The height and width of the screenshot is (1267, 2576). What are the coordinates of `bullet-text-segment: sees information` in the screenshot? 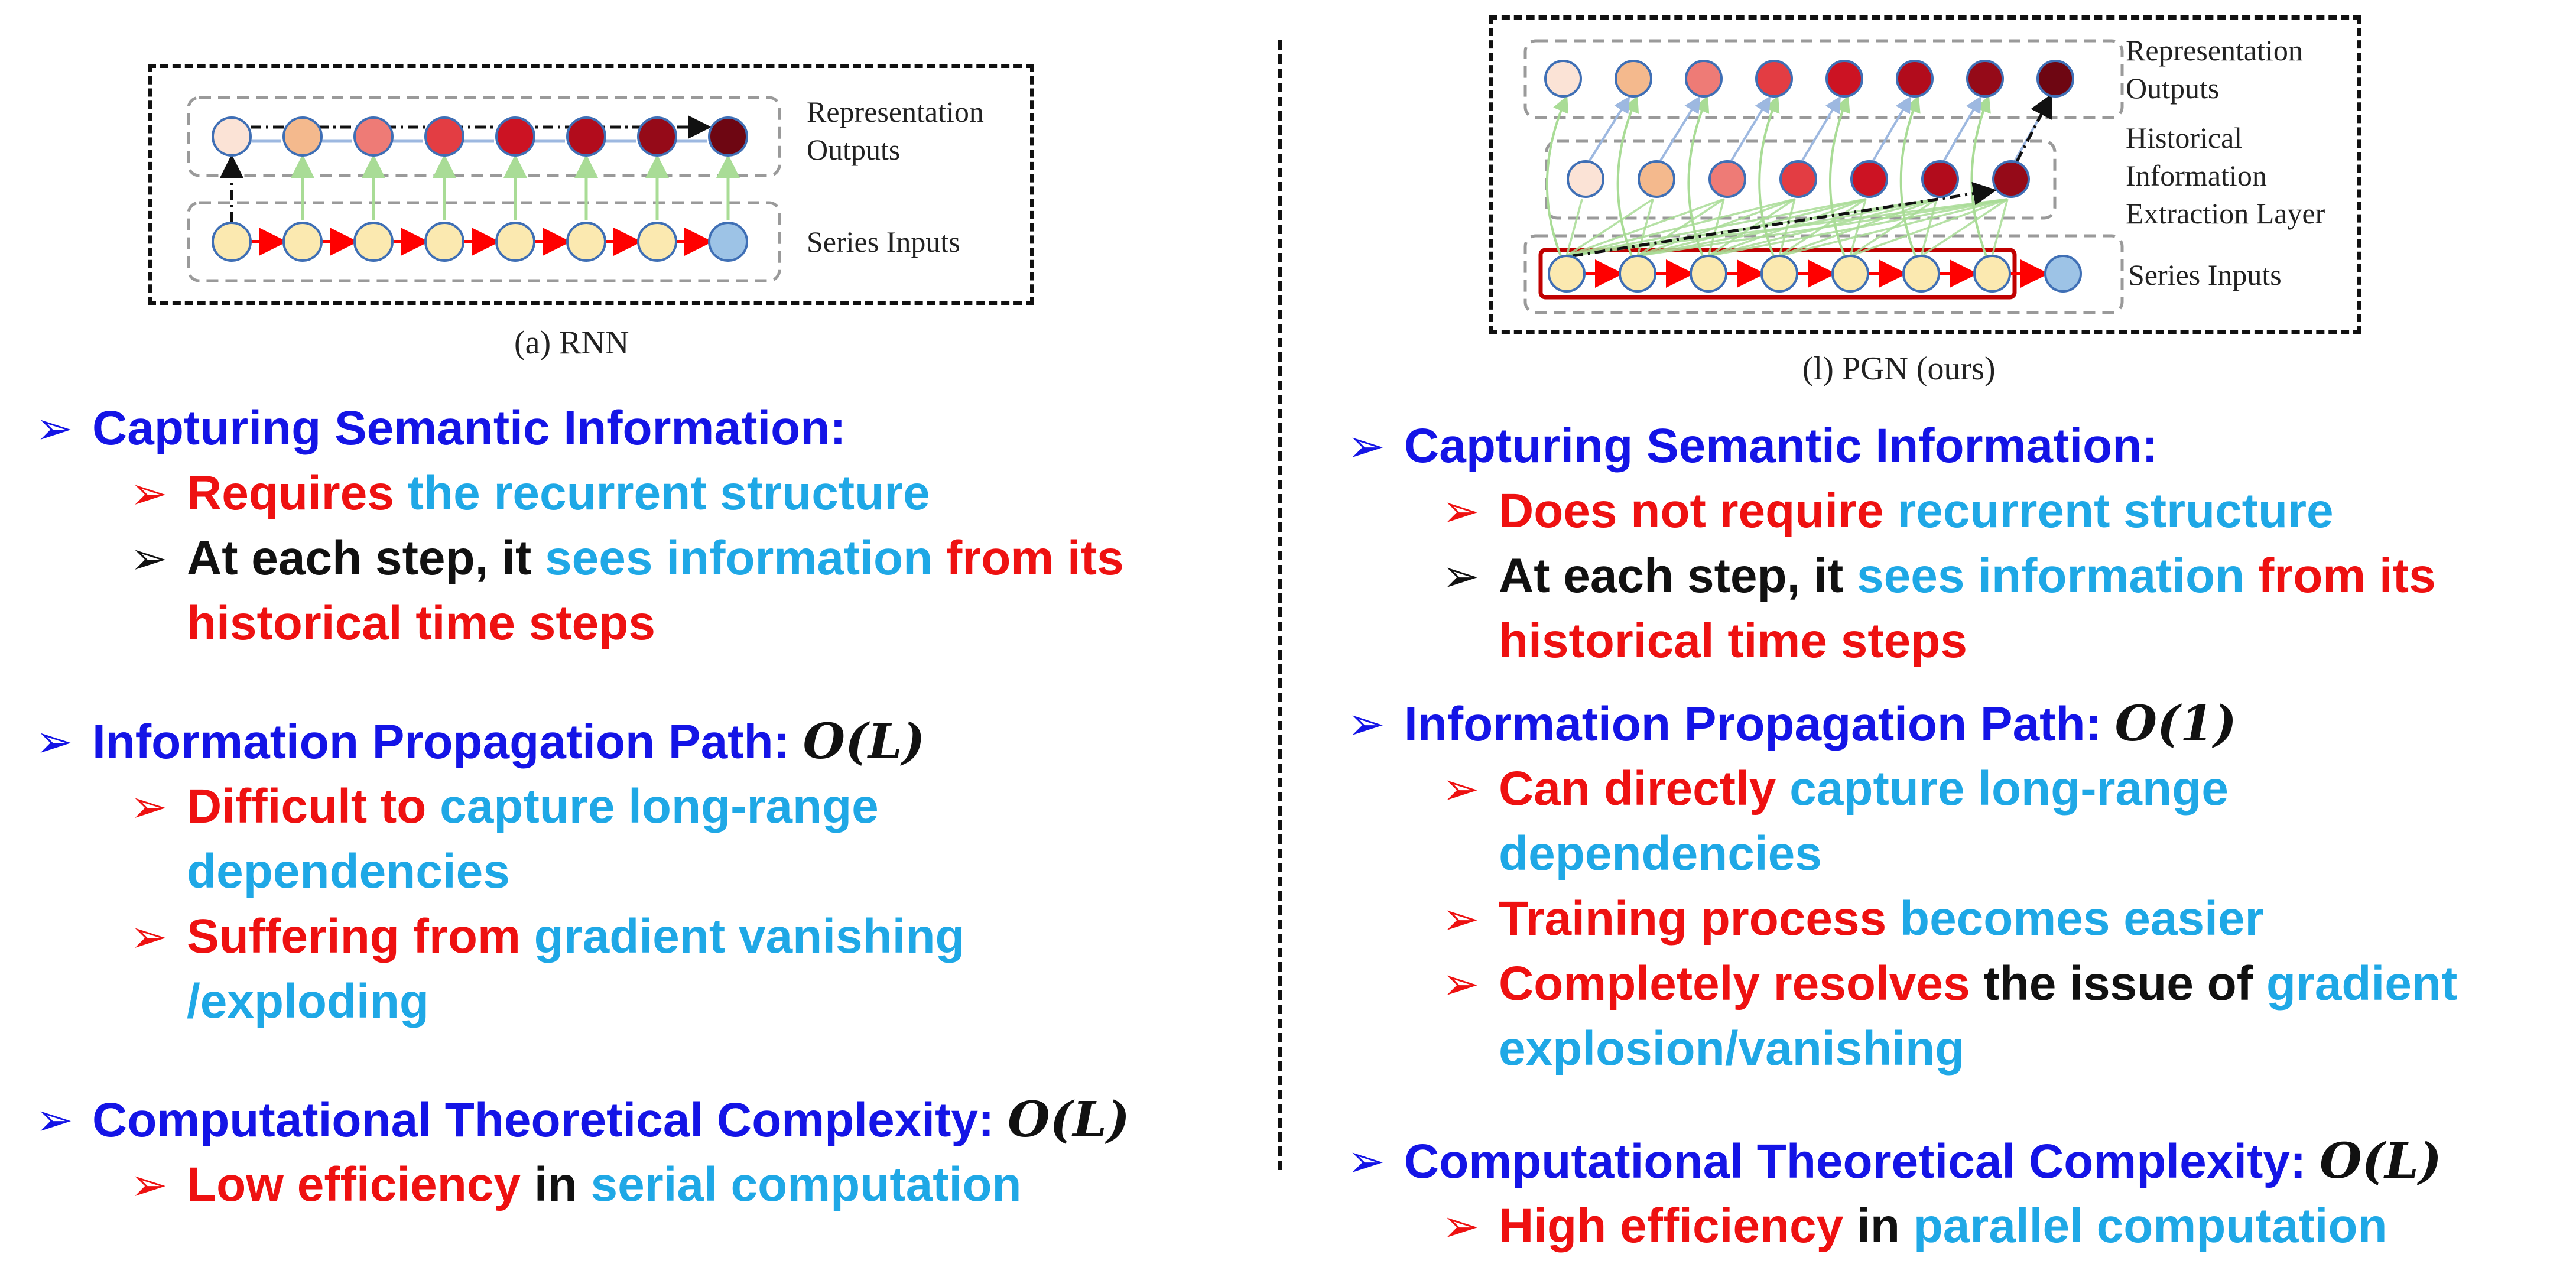 It's located at (2057, 576).